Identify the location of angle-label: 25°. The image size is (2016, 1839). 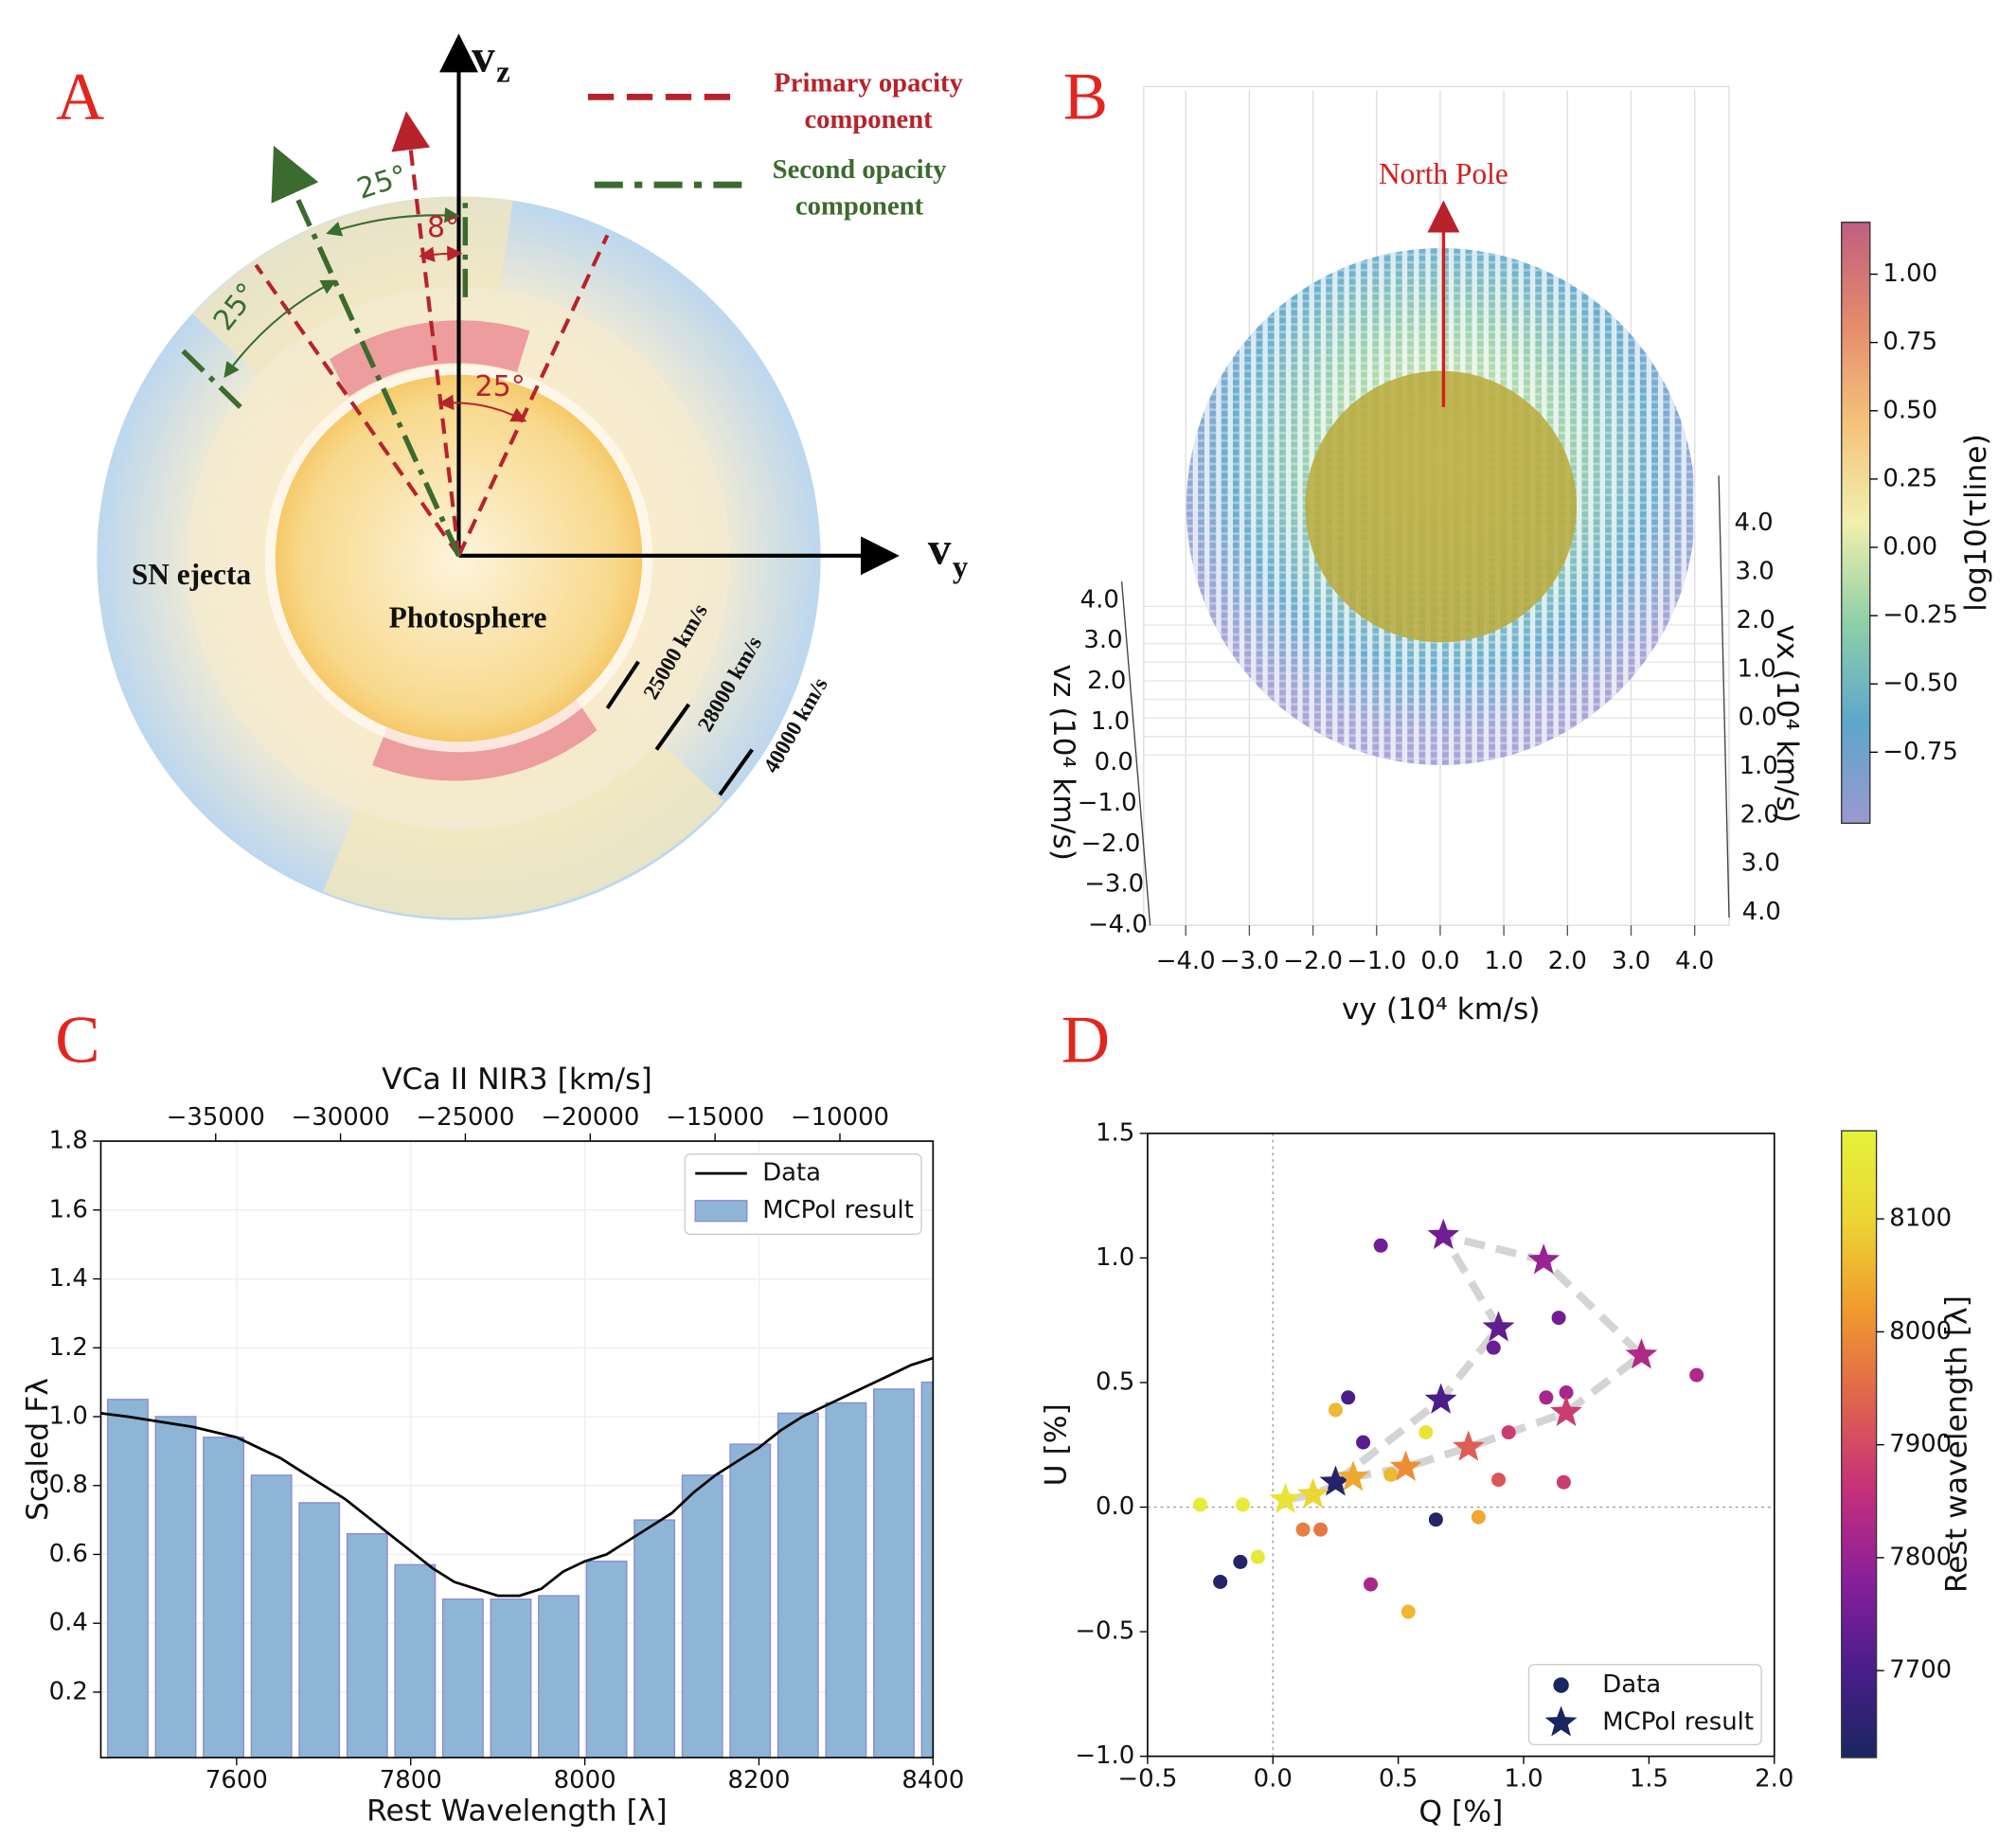
(382, 182).